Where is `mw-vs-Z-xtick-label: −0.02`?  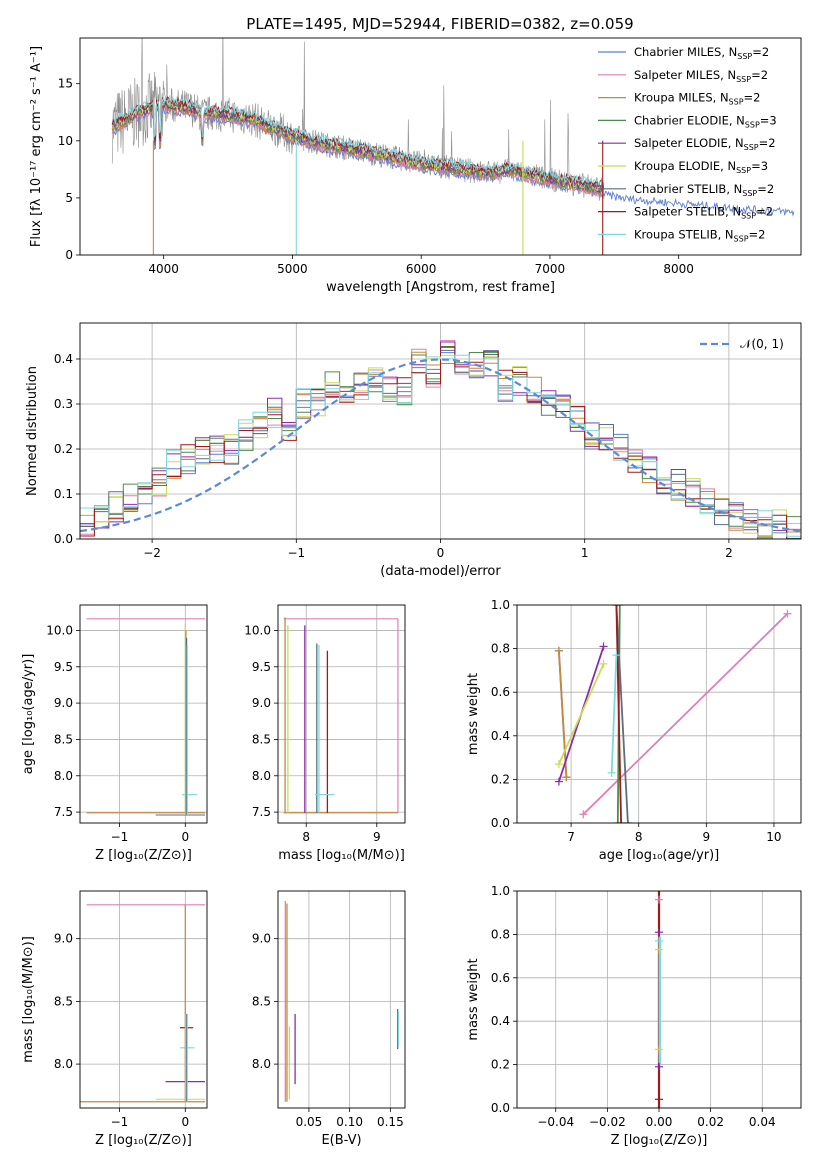
mw-vs-Z-xtick-label: −0.02 is located at coordinates (607, 1122).